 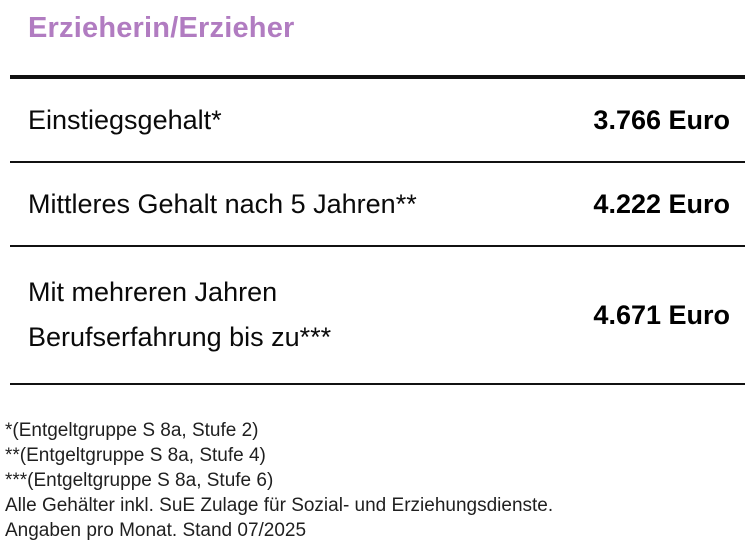 What do you see at coordinates (132, 430) in the screenshot?
I see `footnote-line: *(Entgeltgruppe S 8a, Stufe 2)` at bounding box center [132, 430].